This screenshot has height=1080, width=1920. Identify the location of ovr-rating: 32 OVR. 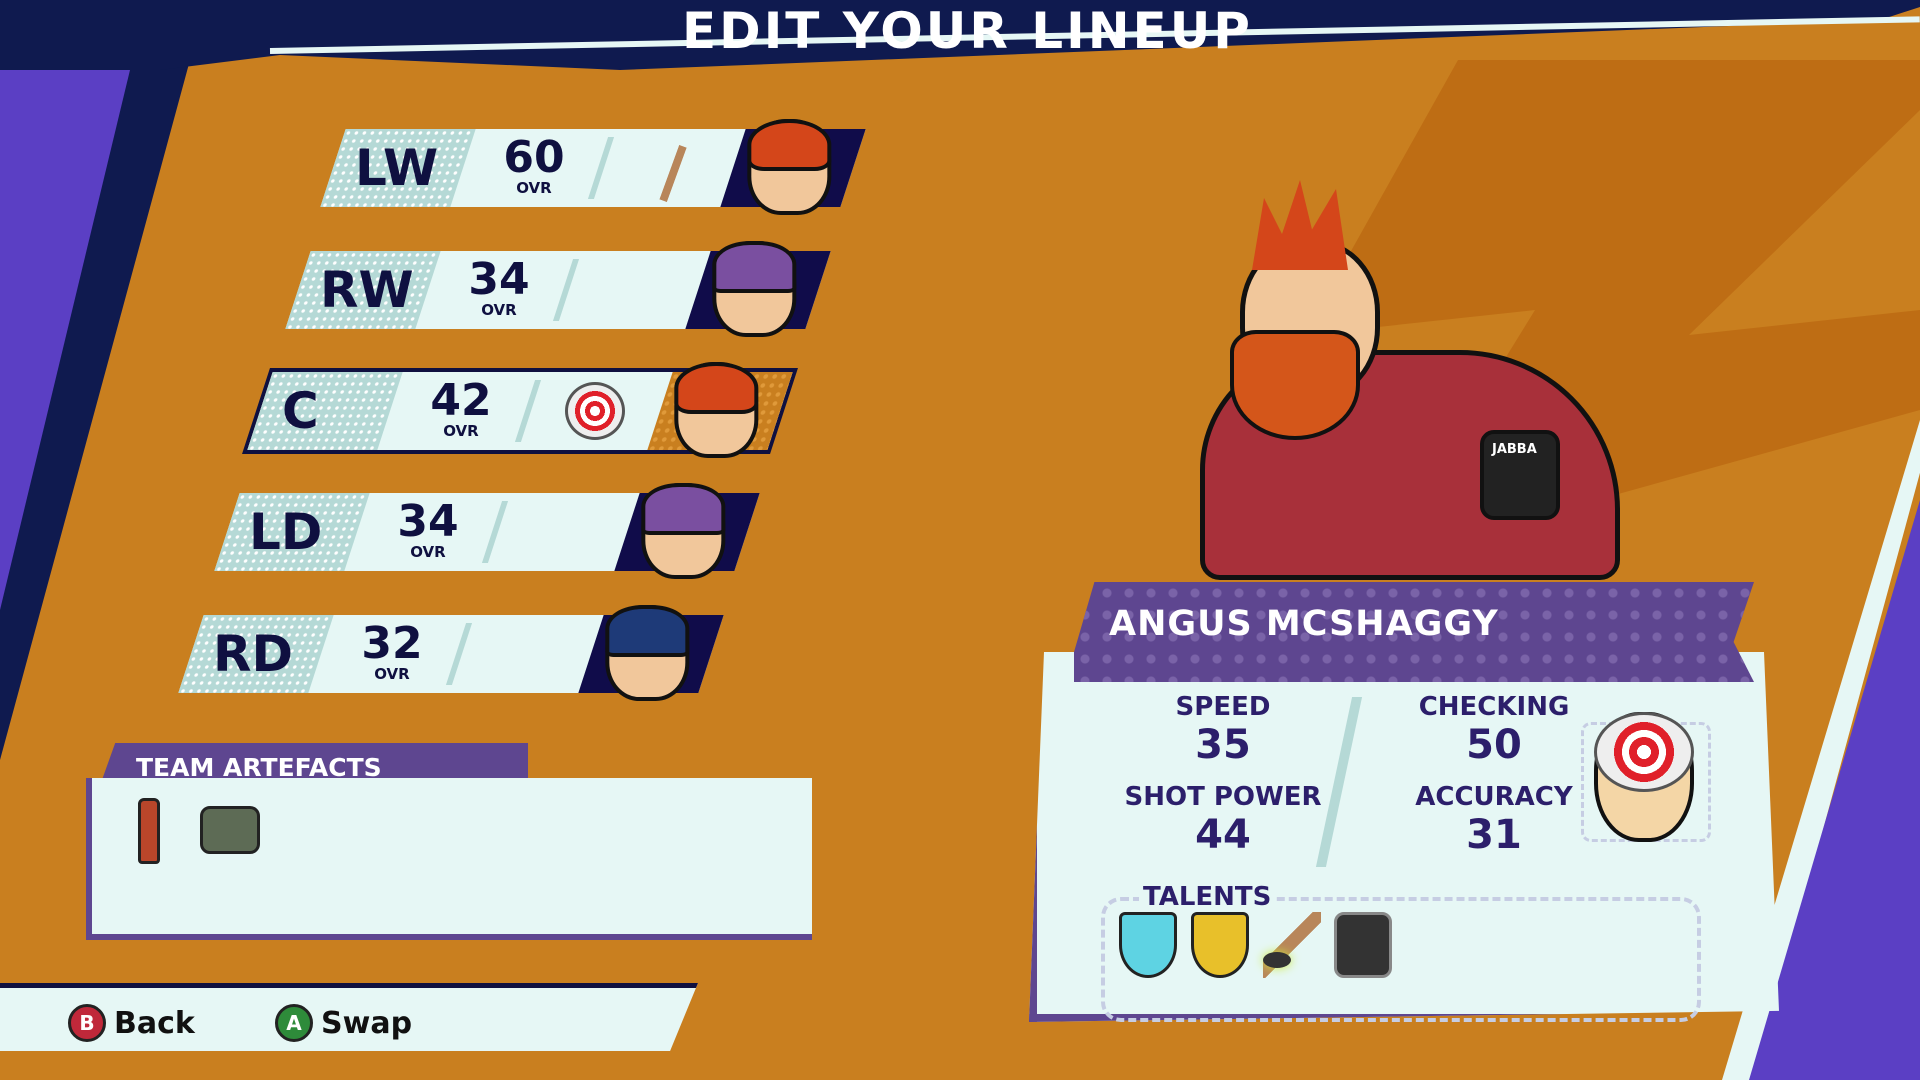
(392, 650).